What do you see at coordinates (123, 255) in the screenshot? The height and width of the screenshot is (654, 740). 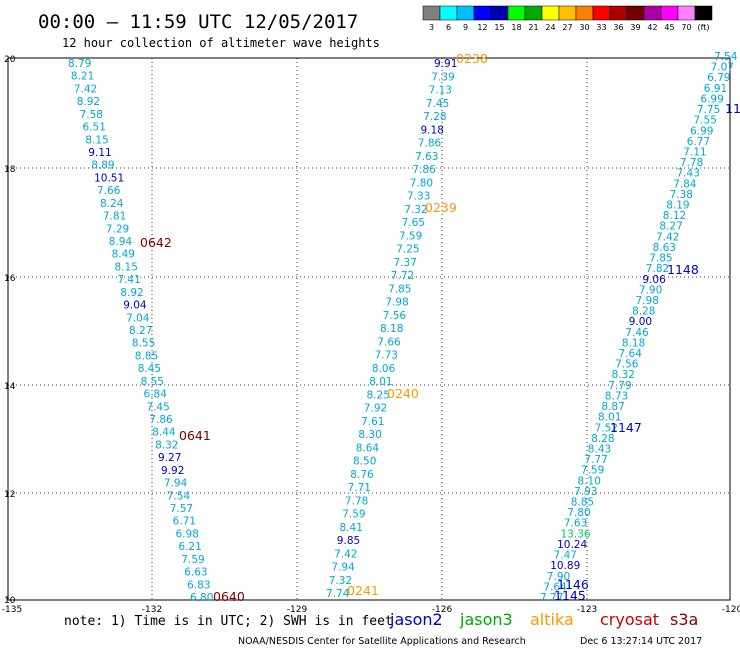 I see `swh-value: 8.49` at bounding box center [123, 255].